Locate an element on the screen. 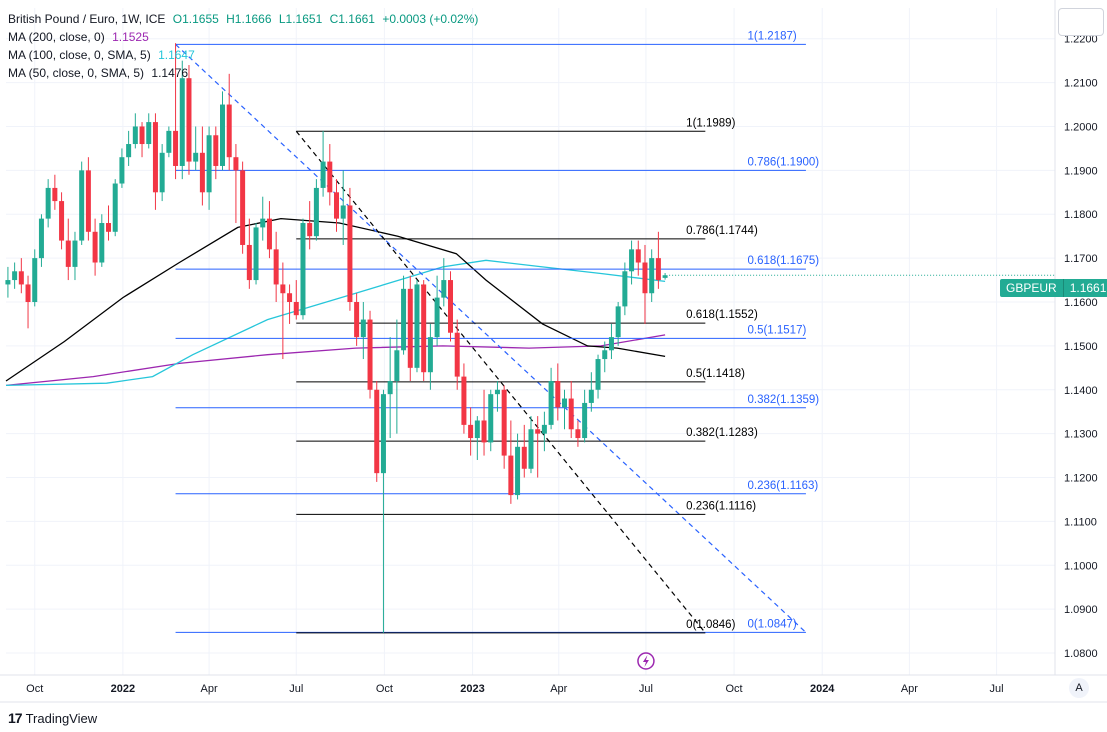 This screenshot has width=1107, height=732. y-tick-label: 1.2100 is located at coordinates (1081, 84).